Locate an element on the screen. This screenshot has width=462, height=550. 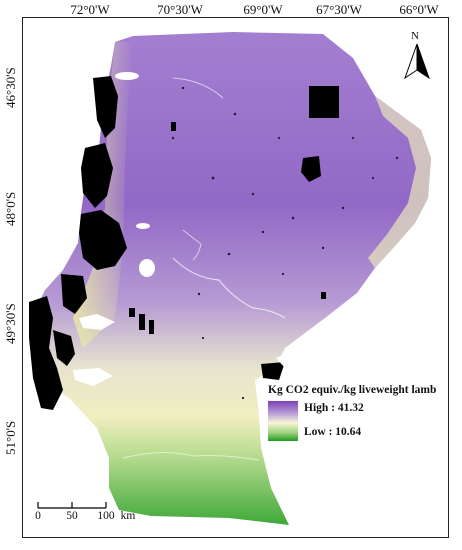
legend-low-label: Low : 10.64 is located at coordinates (333, 432).